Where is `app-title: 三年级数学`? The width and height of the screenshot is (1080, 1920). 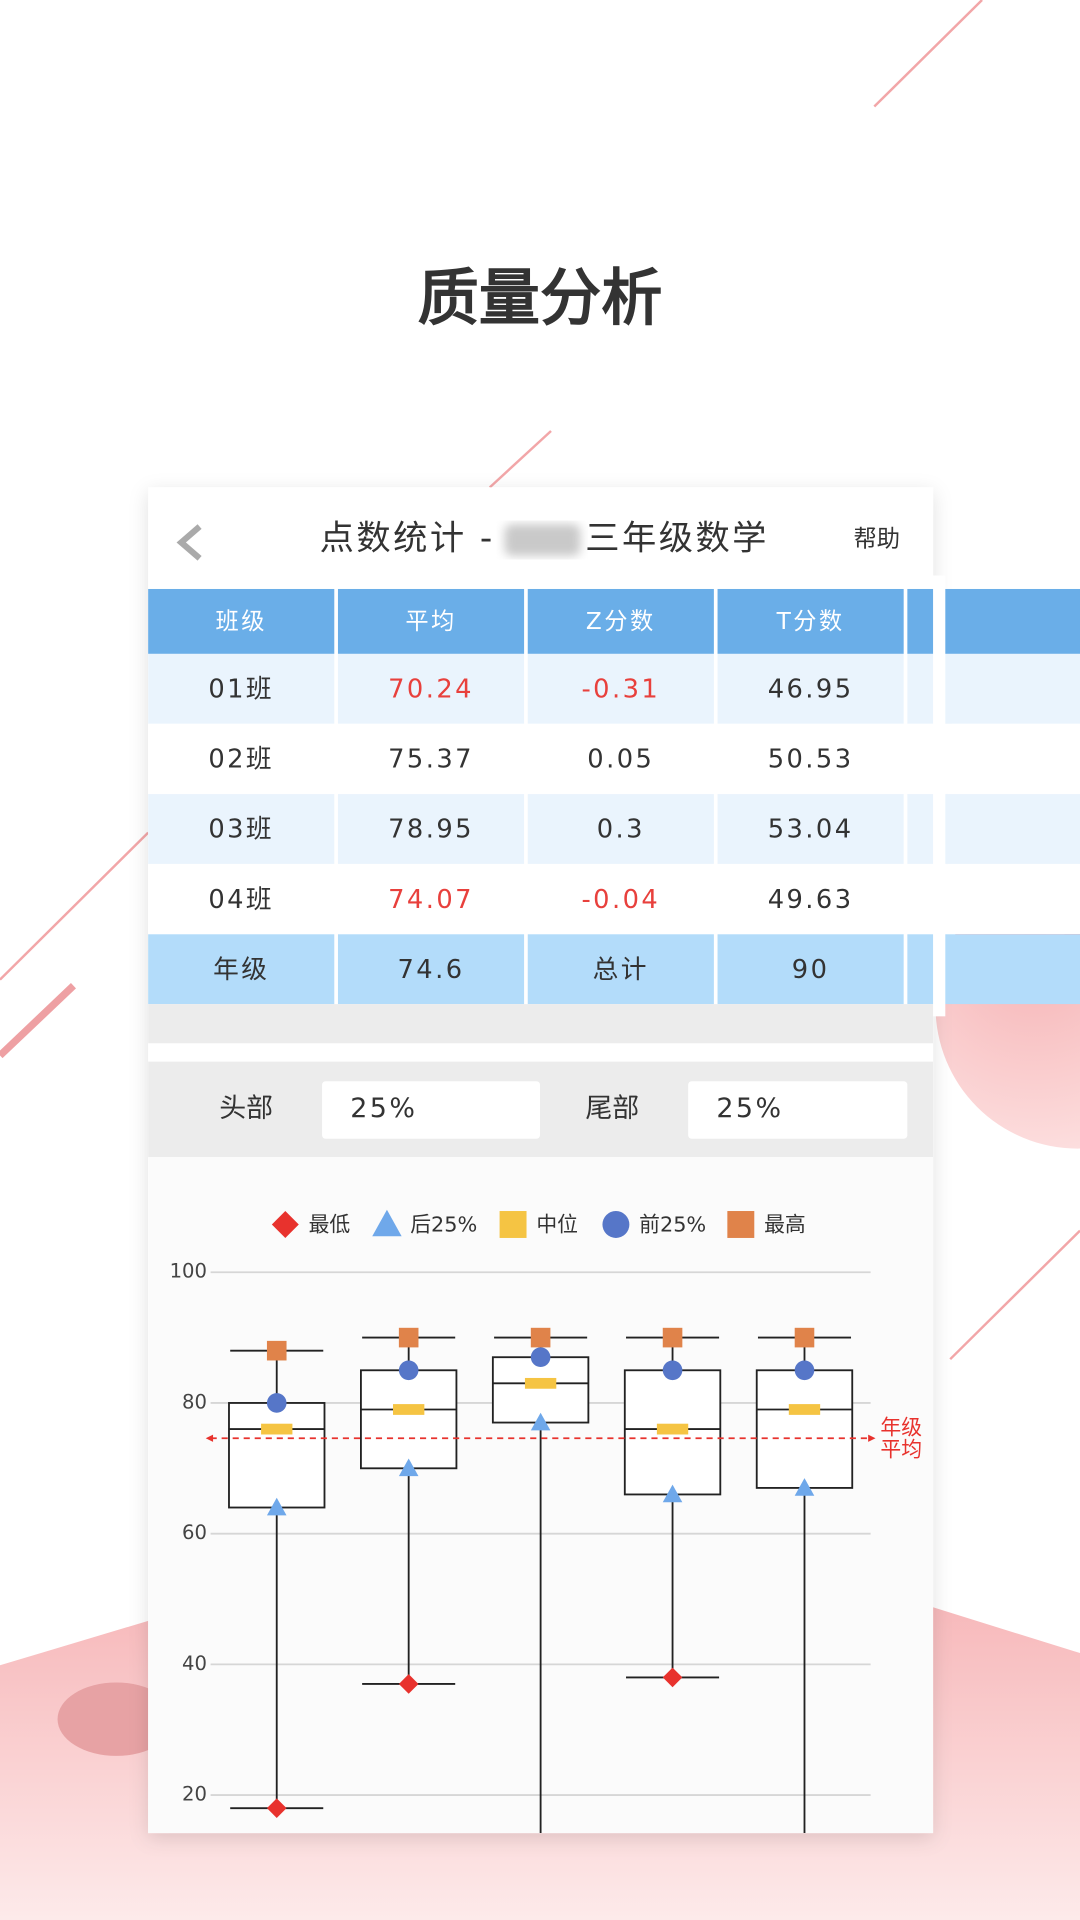 app-title: 三年级数学 is located at coordinates (677, 539).